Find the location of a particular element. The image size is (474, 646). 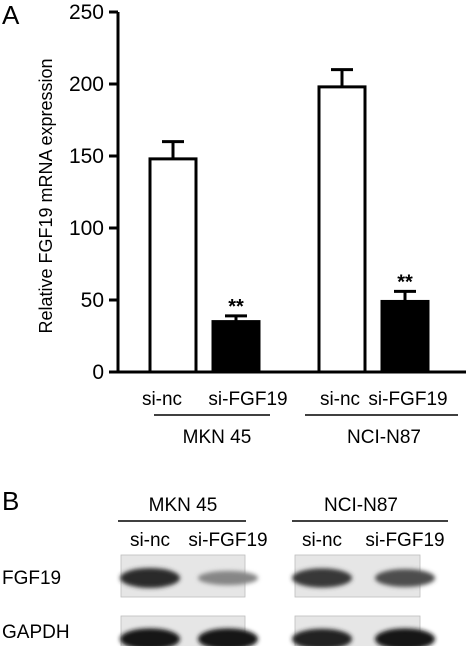

blot-group-label: NCI-N87 is located at coordinates (361, 505).